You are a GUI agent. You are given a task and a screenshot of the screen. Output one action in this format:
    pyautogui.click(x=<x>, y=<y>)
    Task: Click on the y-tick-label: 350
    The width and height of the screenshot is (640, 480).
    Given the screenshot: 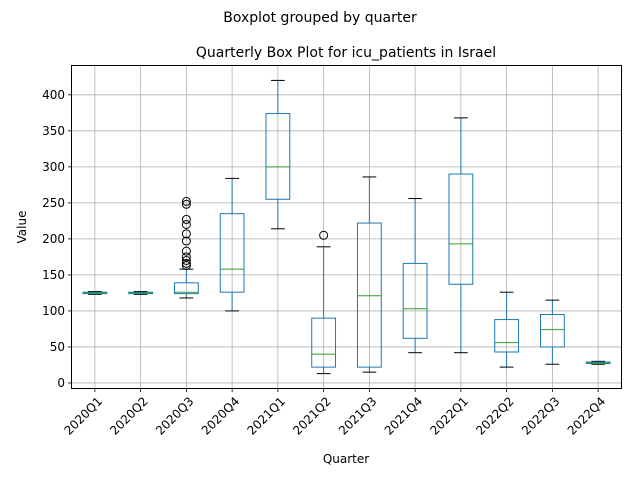 What is the action you would take?
    pyautogui.click(x=53, y=131)
    